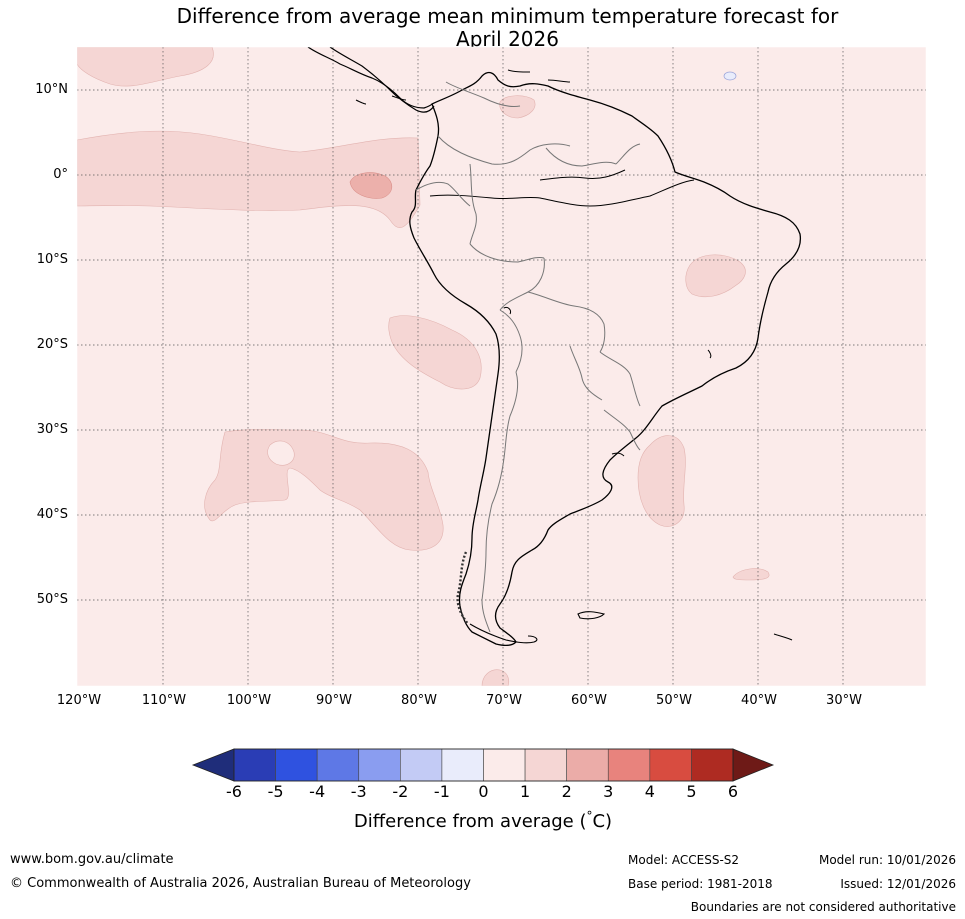  Describe the element at coordinates (324, 490) in the screenshot. I see `south-pacific-patch` at that location.